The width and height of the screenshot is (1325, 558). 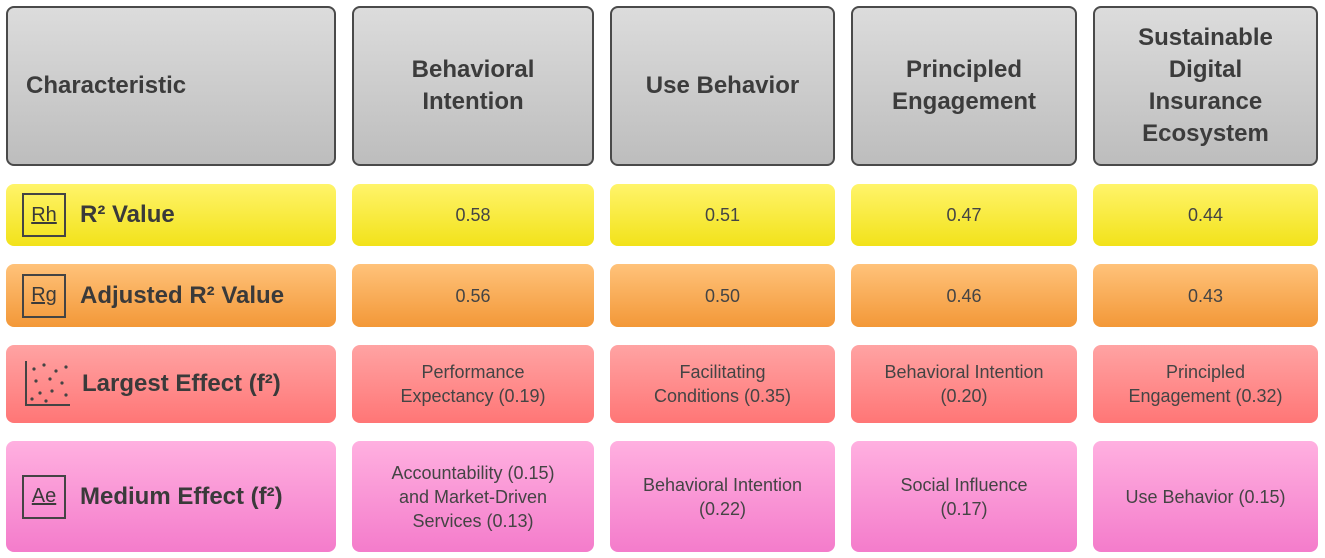 I want to click on row-label: Largest Effect (f²), so click(x=171, y=384).